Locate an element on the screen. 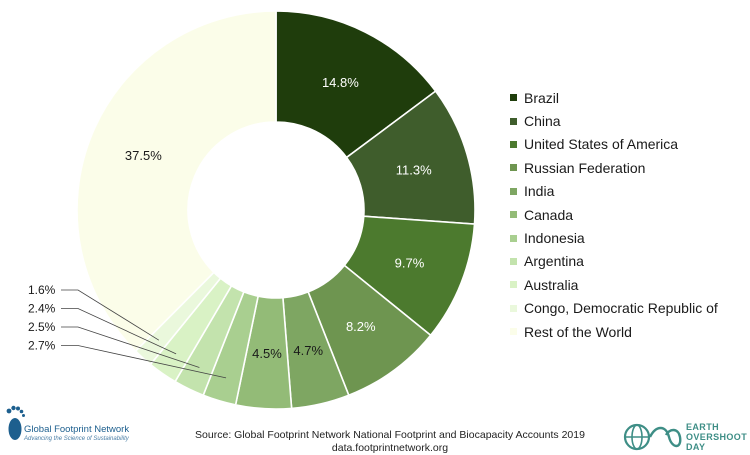 This screenshot has width=750, height=455. legend-item-china: China is located at coordinates (614, 120).